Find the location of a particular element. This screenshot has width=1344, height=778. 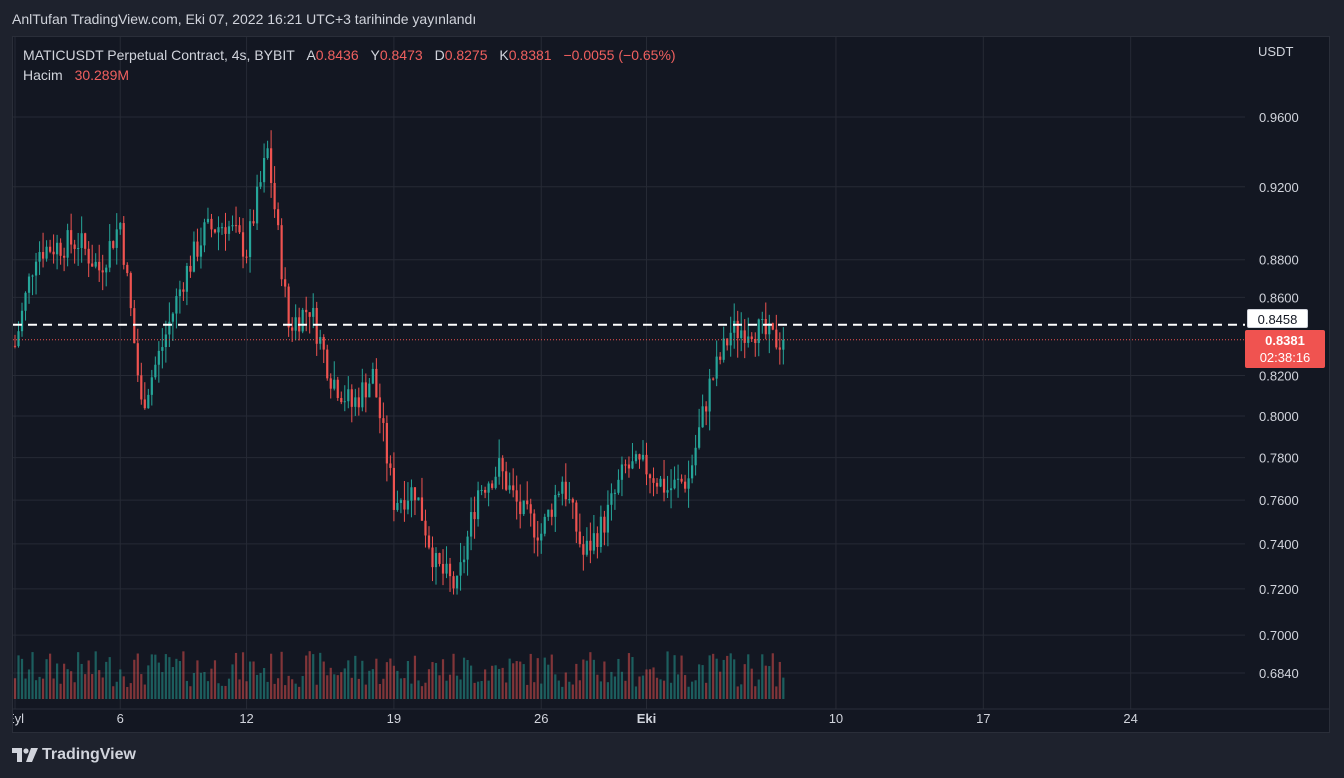

tradingview-logo: TradingView is located at coordinates (74, 755).